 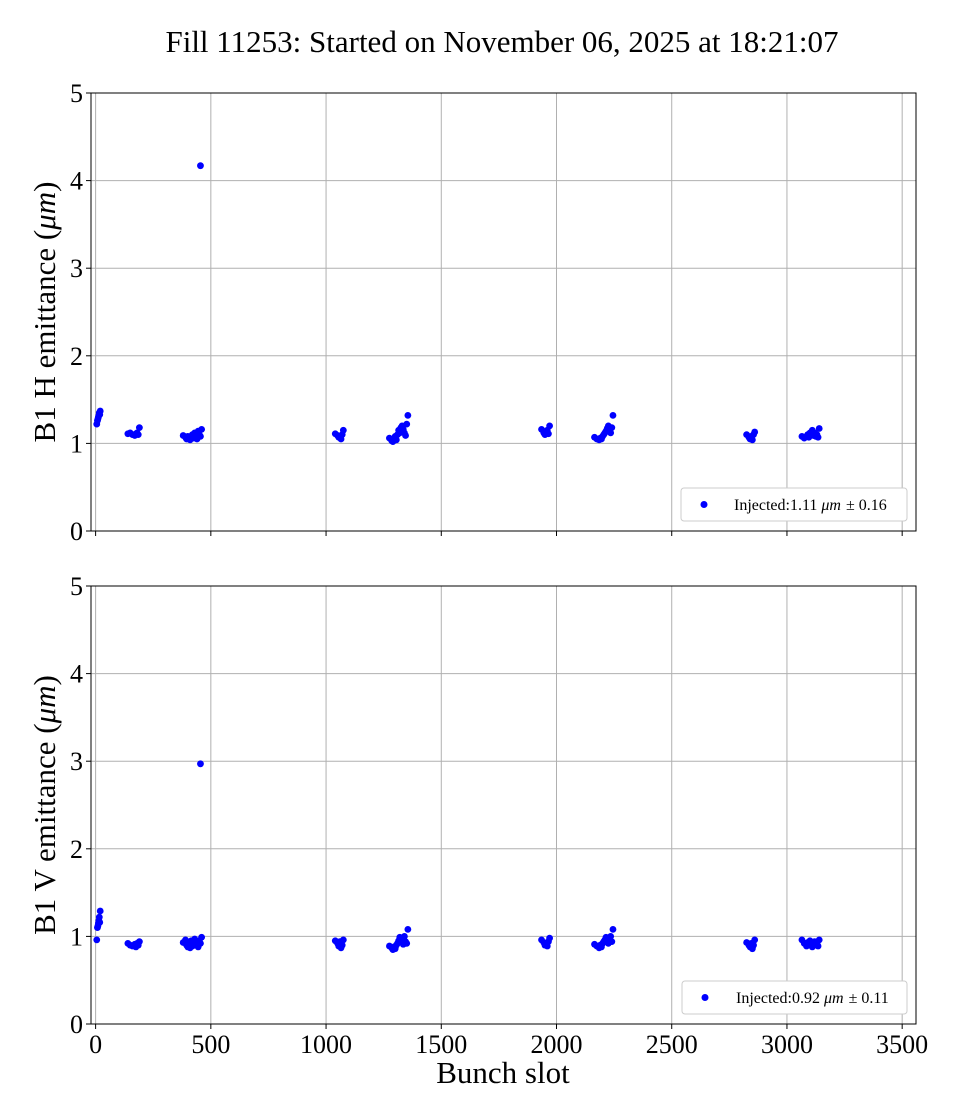 What do you see at coordinates (44, 187) in the screenshot?
I see `top-ylabel-close: )` at bounding box center [44, 187].